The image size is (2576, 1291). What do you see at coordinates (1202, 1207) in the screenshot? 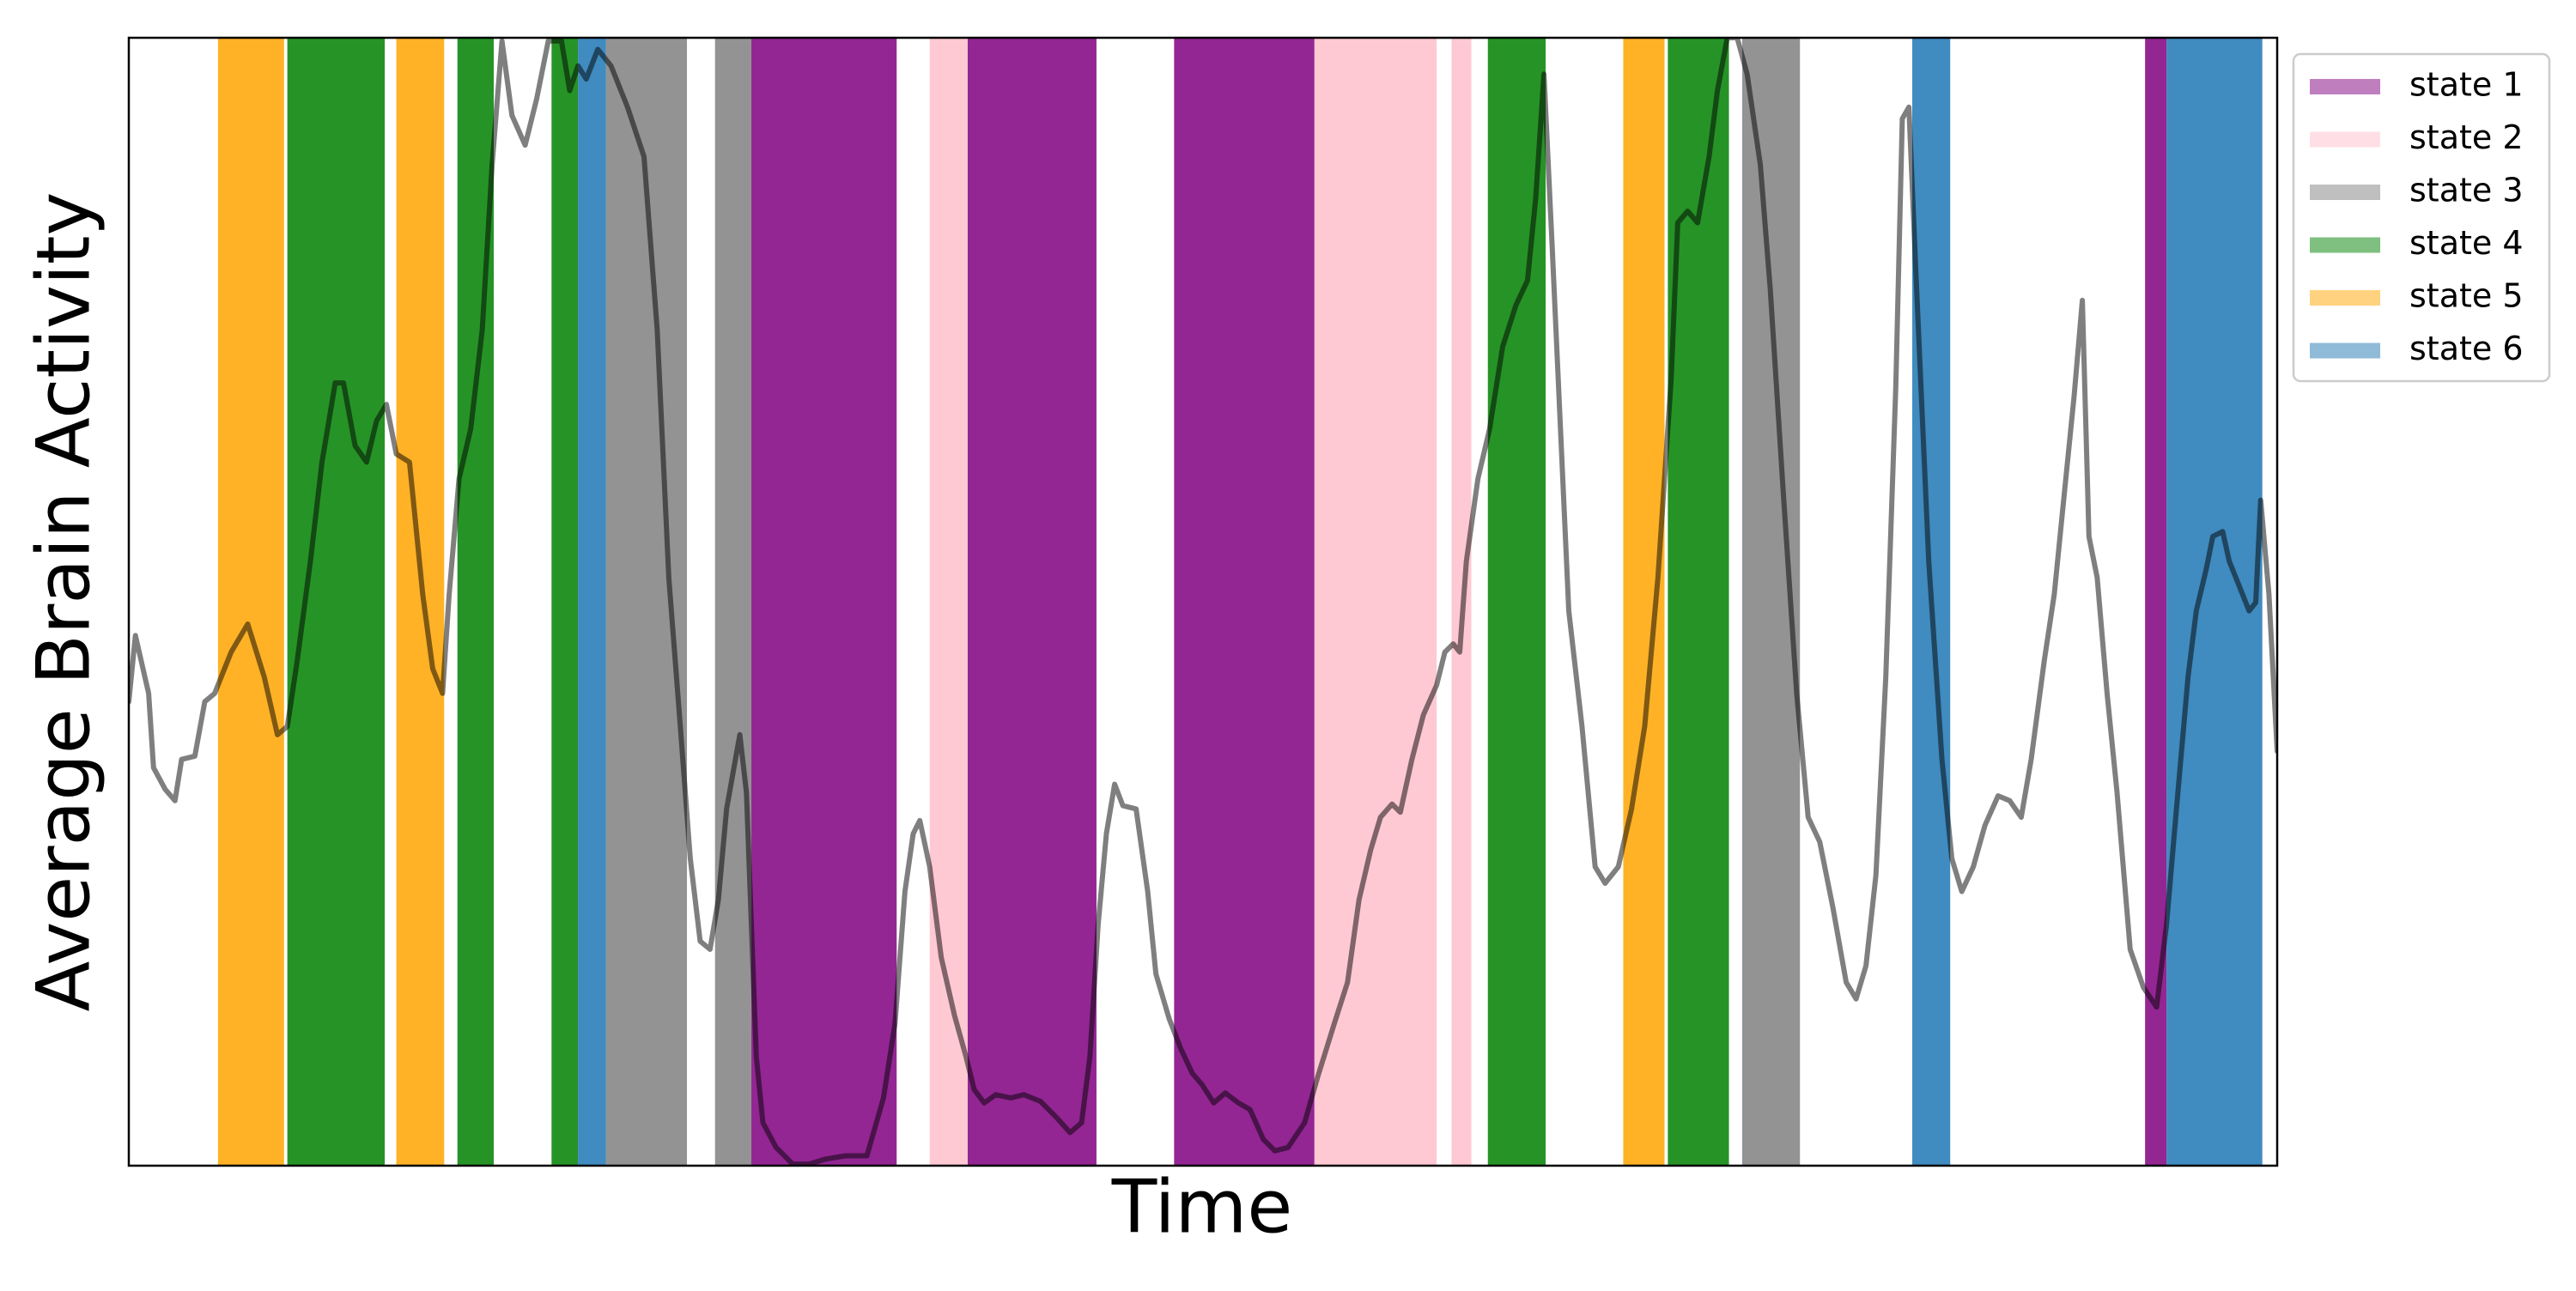
I see `x-axis-label: Time` at bounding box center [1202, 1207].